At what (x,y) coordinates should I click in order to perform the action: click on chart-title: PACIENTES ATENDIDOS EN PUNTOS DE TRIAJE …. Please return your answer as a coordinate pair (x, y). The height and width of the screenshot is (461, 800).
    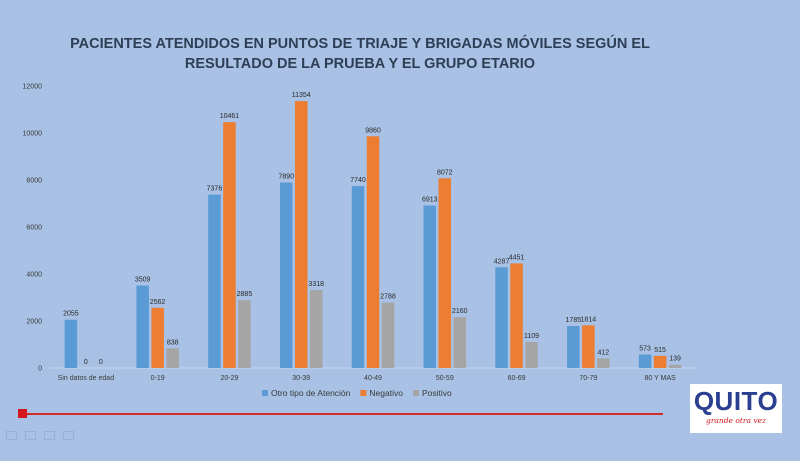
    Looking at the image, I should click on (360, 54).